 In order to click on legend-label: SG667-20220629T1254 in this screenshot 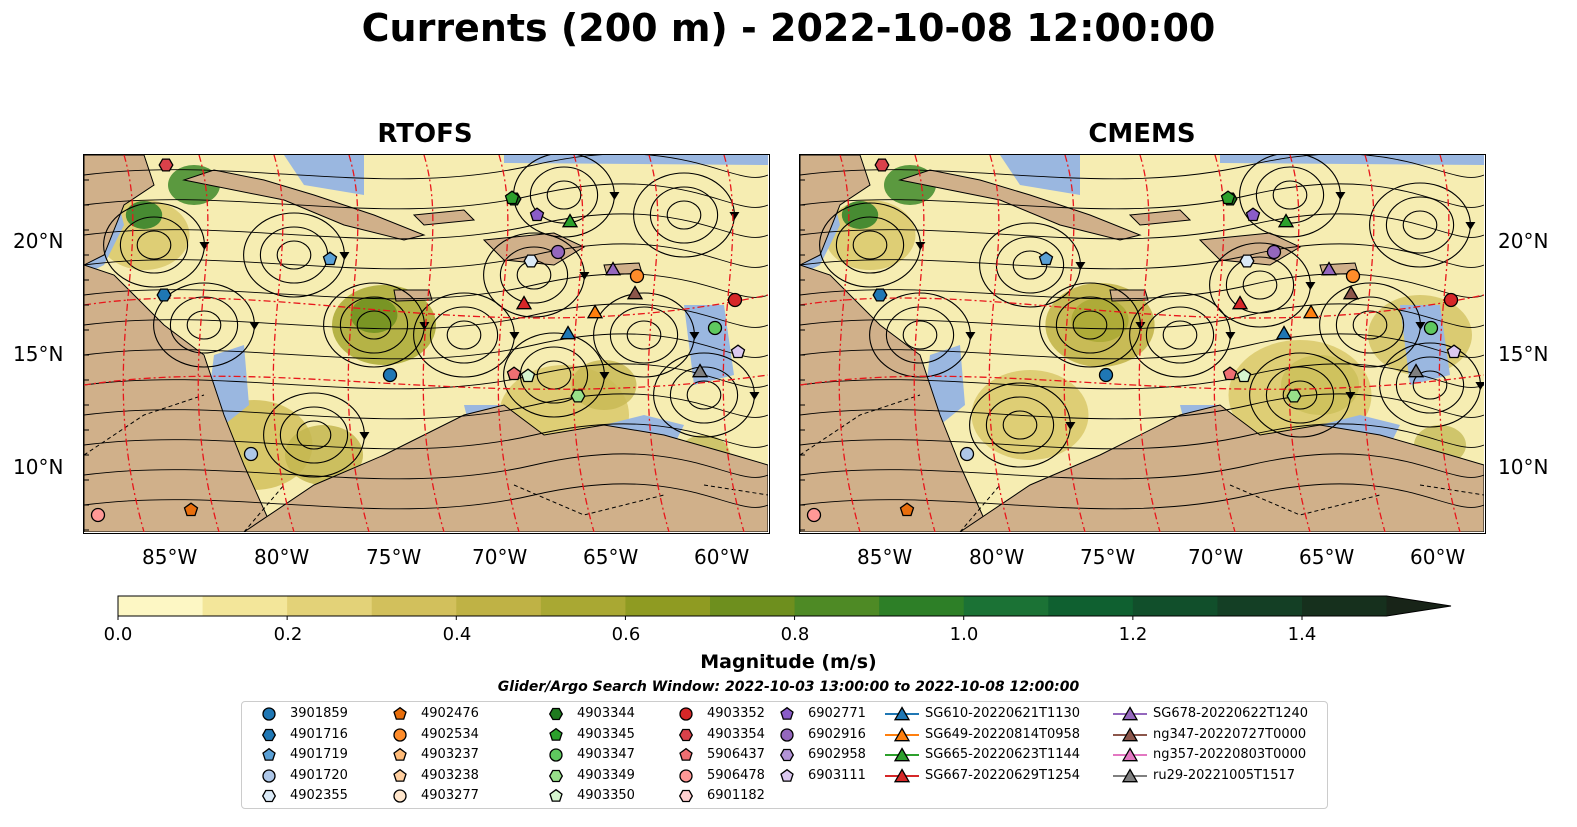, I will do `click(1003, 775)`.